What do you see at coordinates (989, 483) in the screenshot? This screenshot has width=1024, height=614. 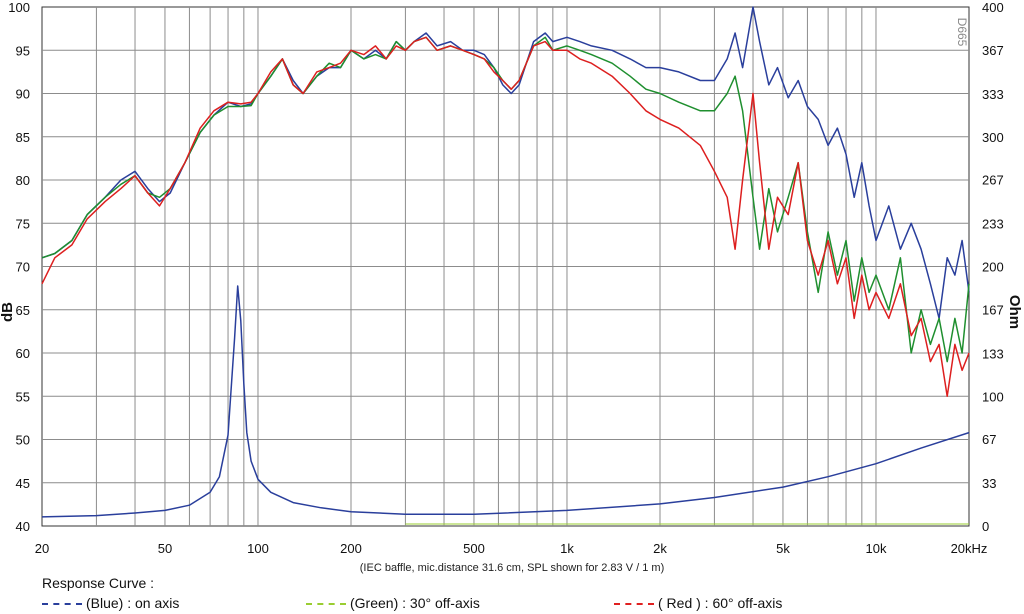 I see `y-tick-right-label: 33` at bounding box center [989, 483].